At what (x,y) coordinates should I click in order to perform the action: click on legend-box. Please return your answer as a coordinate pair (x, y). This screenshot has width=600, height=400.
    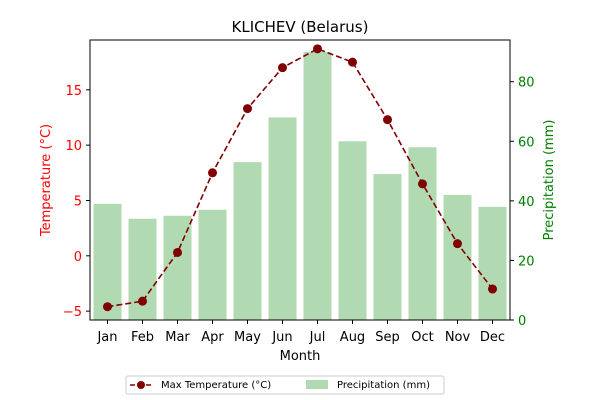
    Looking at the image, I should click on (285, 385).